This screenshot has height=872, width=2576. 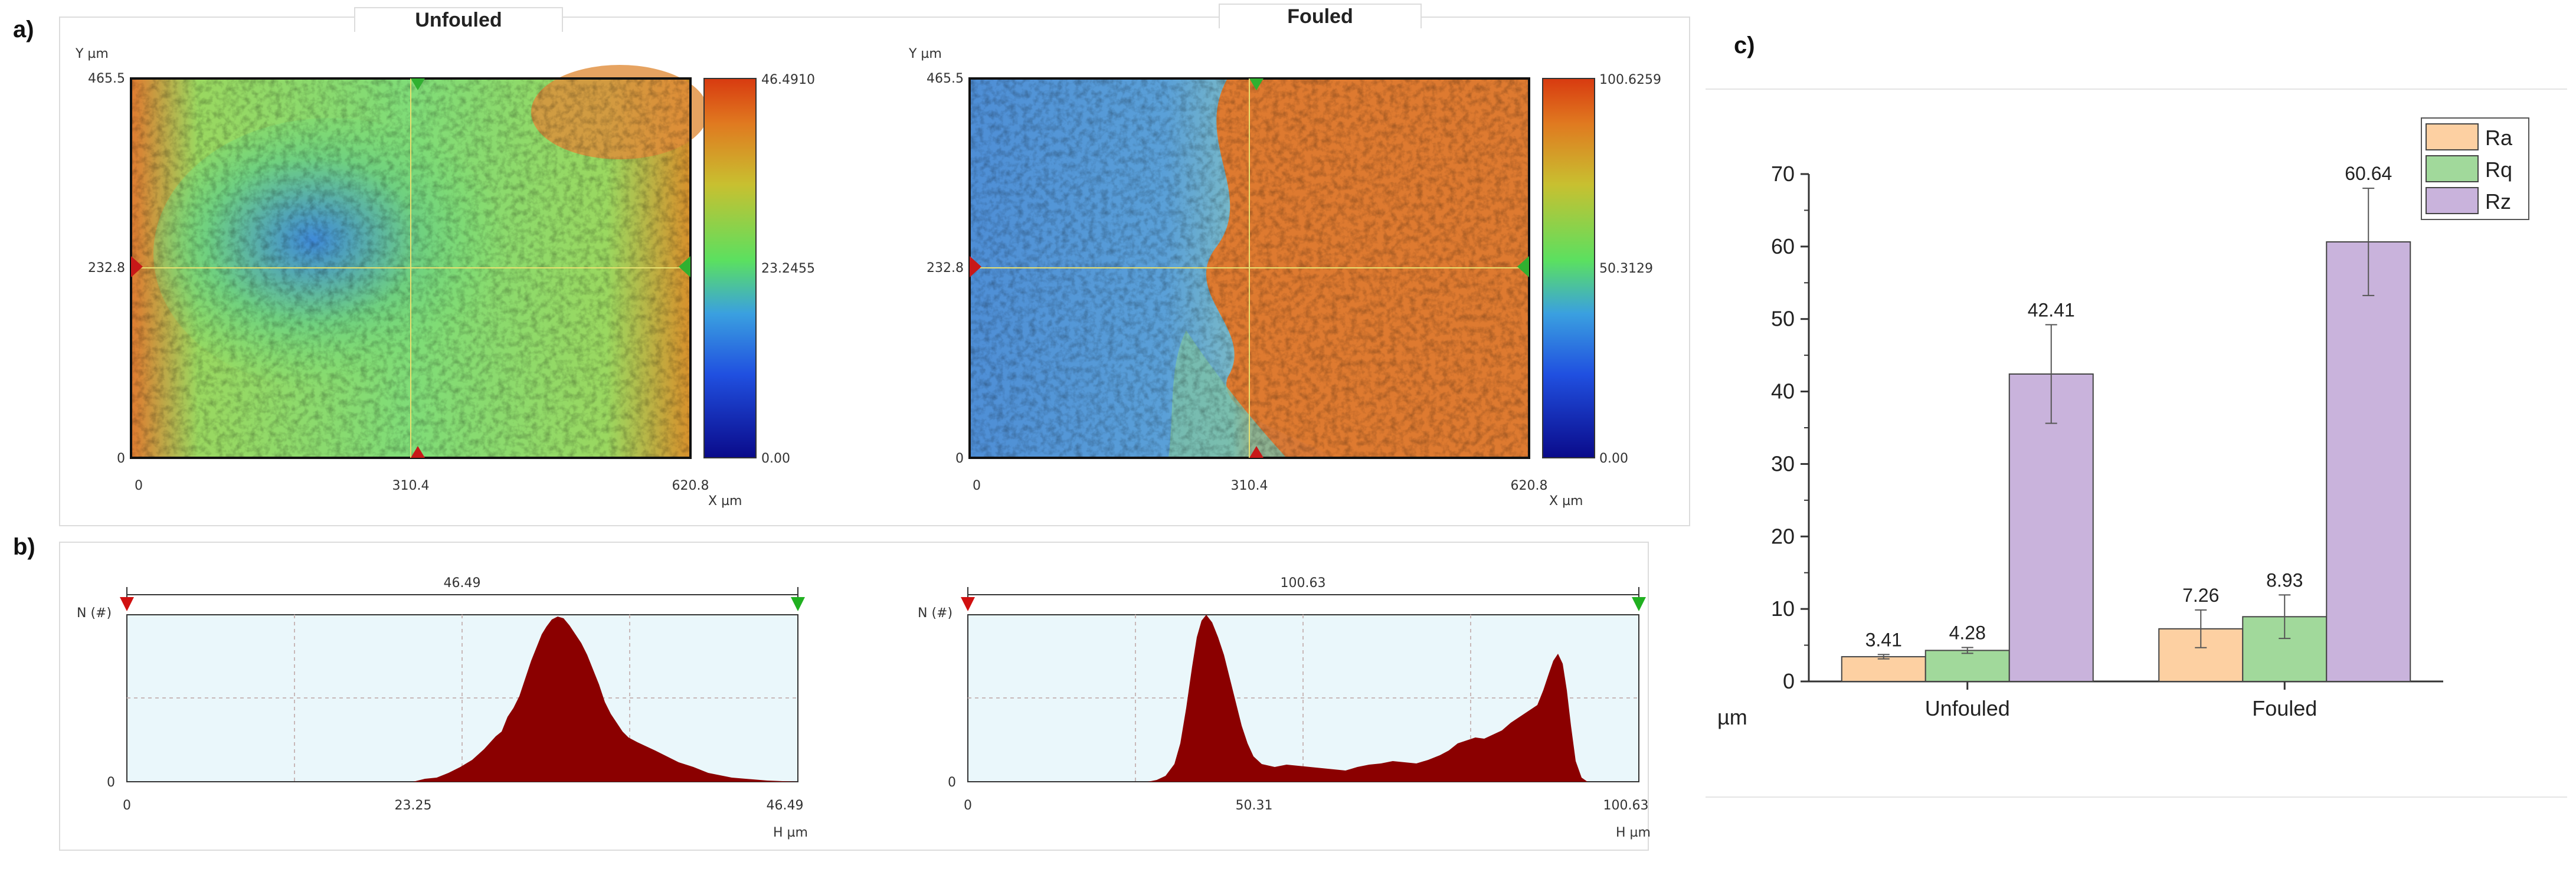 What do you see at coordinates (107, 79) in the screenshot?
I see `map-unfouled-ytick-top: 465.5` at bounding box center [107, 79].